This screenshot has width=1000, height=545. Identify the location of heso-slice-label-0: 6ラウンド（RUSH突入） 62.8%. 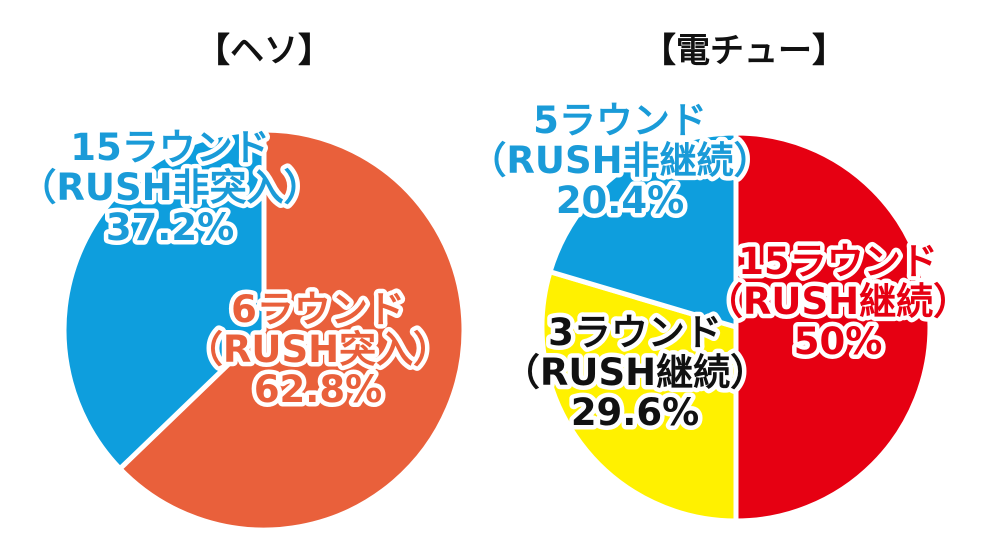
(318, 349).